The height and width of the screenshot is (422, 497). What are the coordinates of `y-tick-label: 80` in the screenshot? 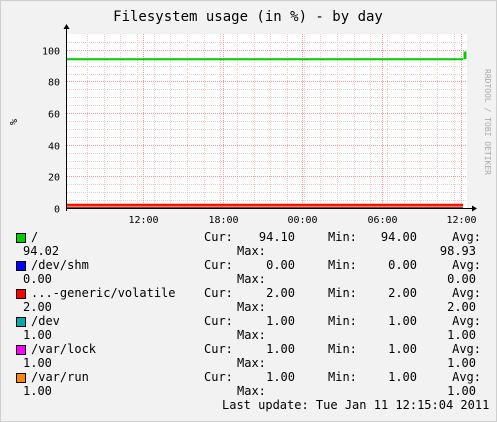 It's located at (54, 83).